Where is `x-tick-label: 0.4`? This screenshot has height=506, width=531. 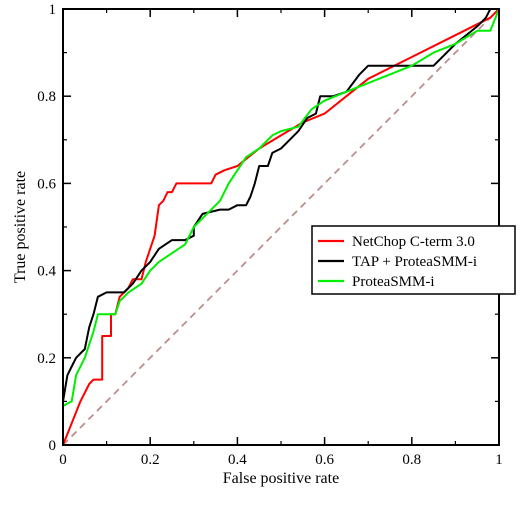
x-tick-label: 0.4 is located at coordinates (237, 460).